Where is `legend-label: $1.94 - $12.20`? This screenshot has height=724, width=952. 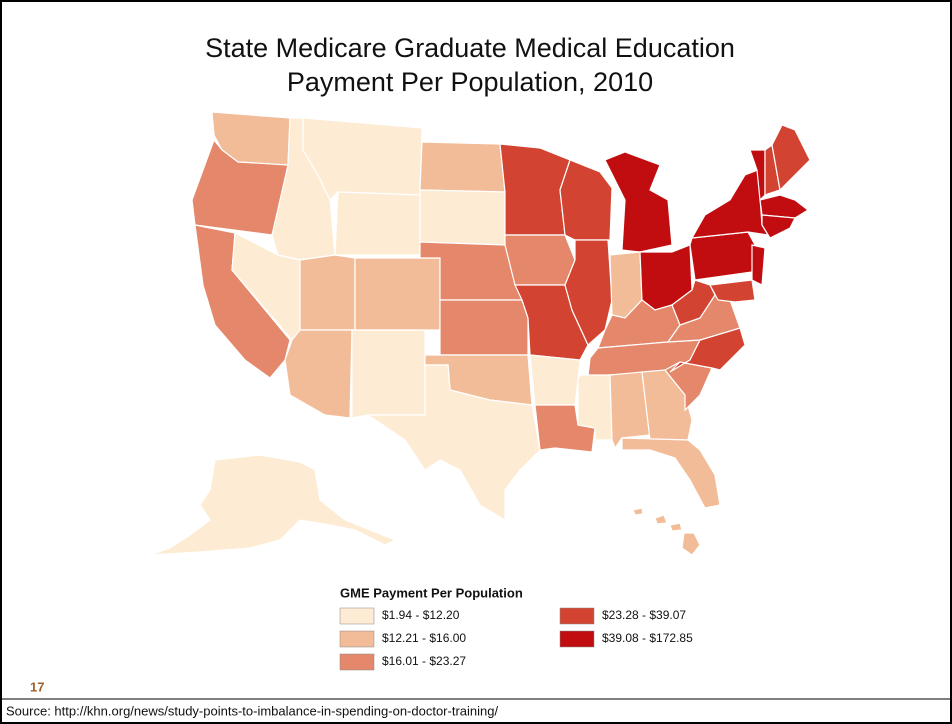
legend-label: $1.94 - $12.20 is located at coordinates (421, 615).